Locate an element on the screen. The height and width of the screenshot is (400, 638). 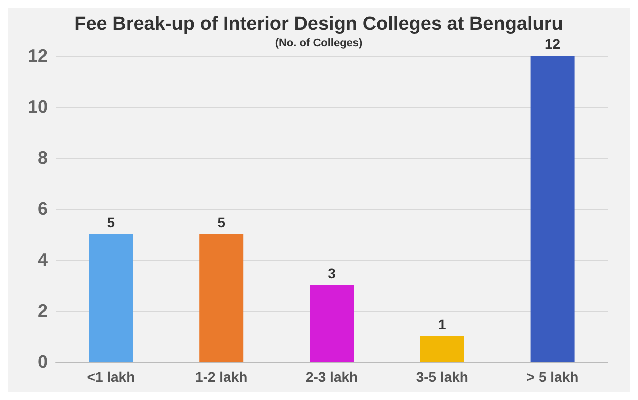
y-tick-label: 10 is located at coordinates (38, 107).